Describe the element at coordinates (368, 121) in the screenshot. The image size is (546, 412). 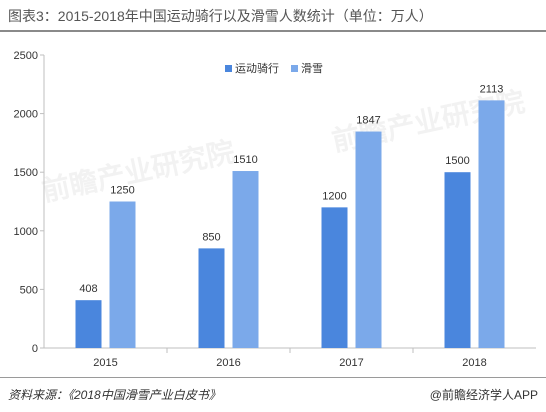
I see `data-label: 1847` at that location.